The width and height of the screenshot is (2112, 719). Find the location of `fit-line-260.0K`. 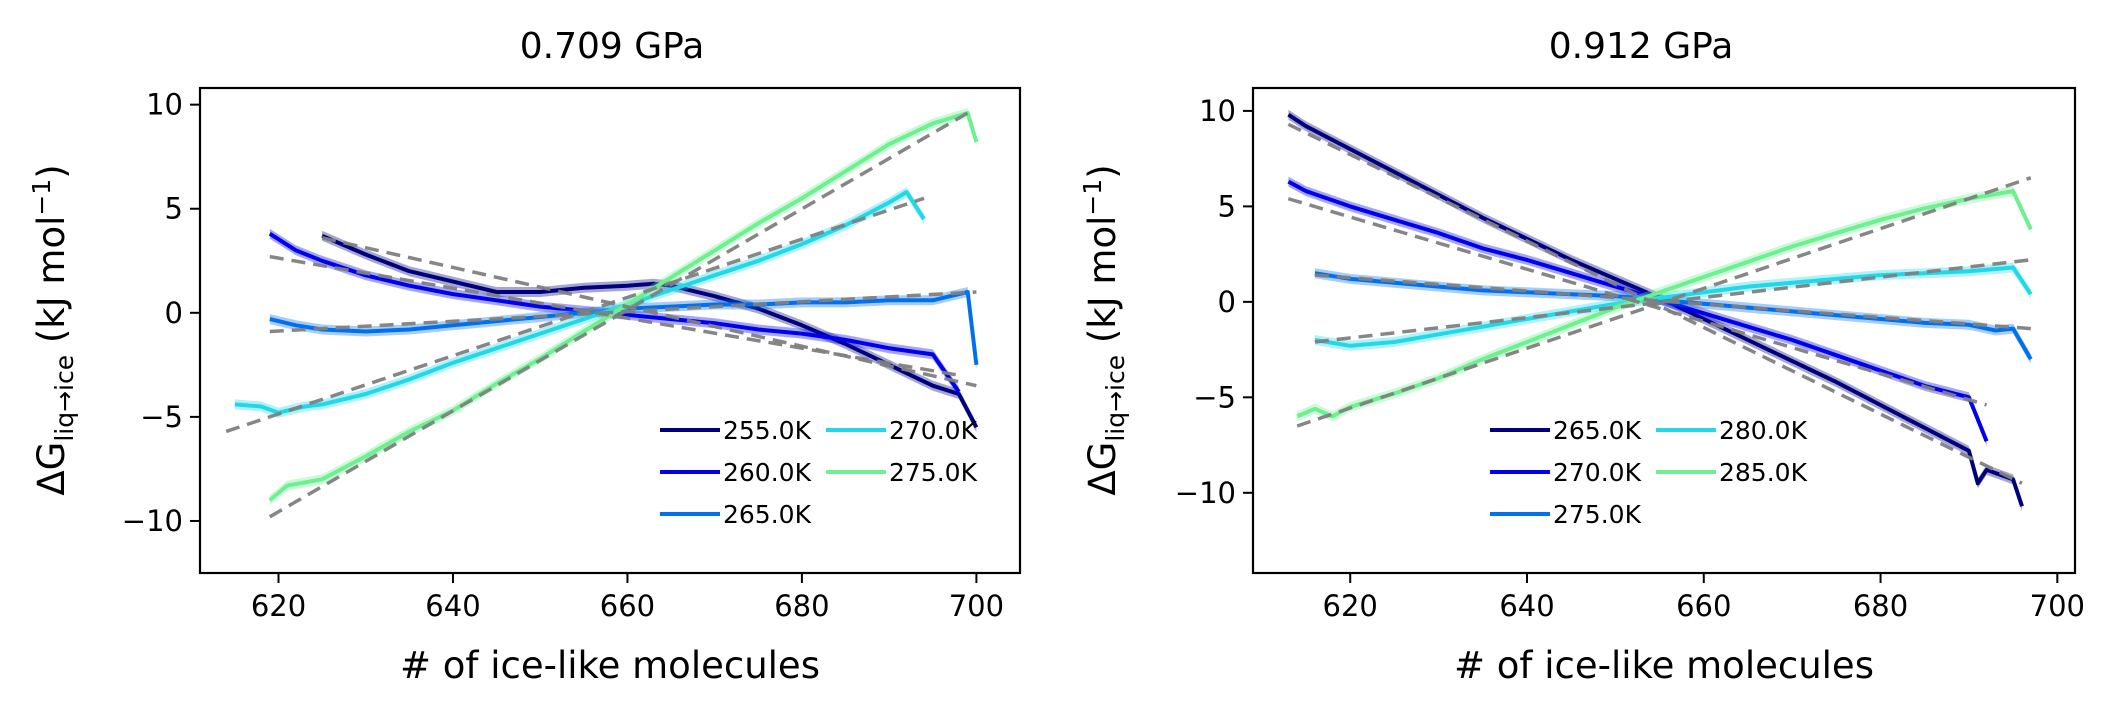

fit-line-260.0K is located at coordinates (614, 315).